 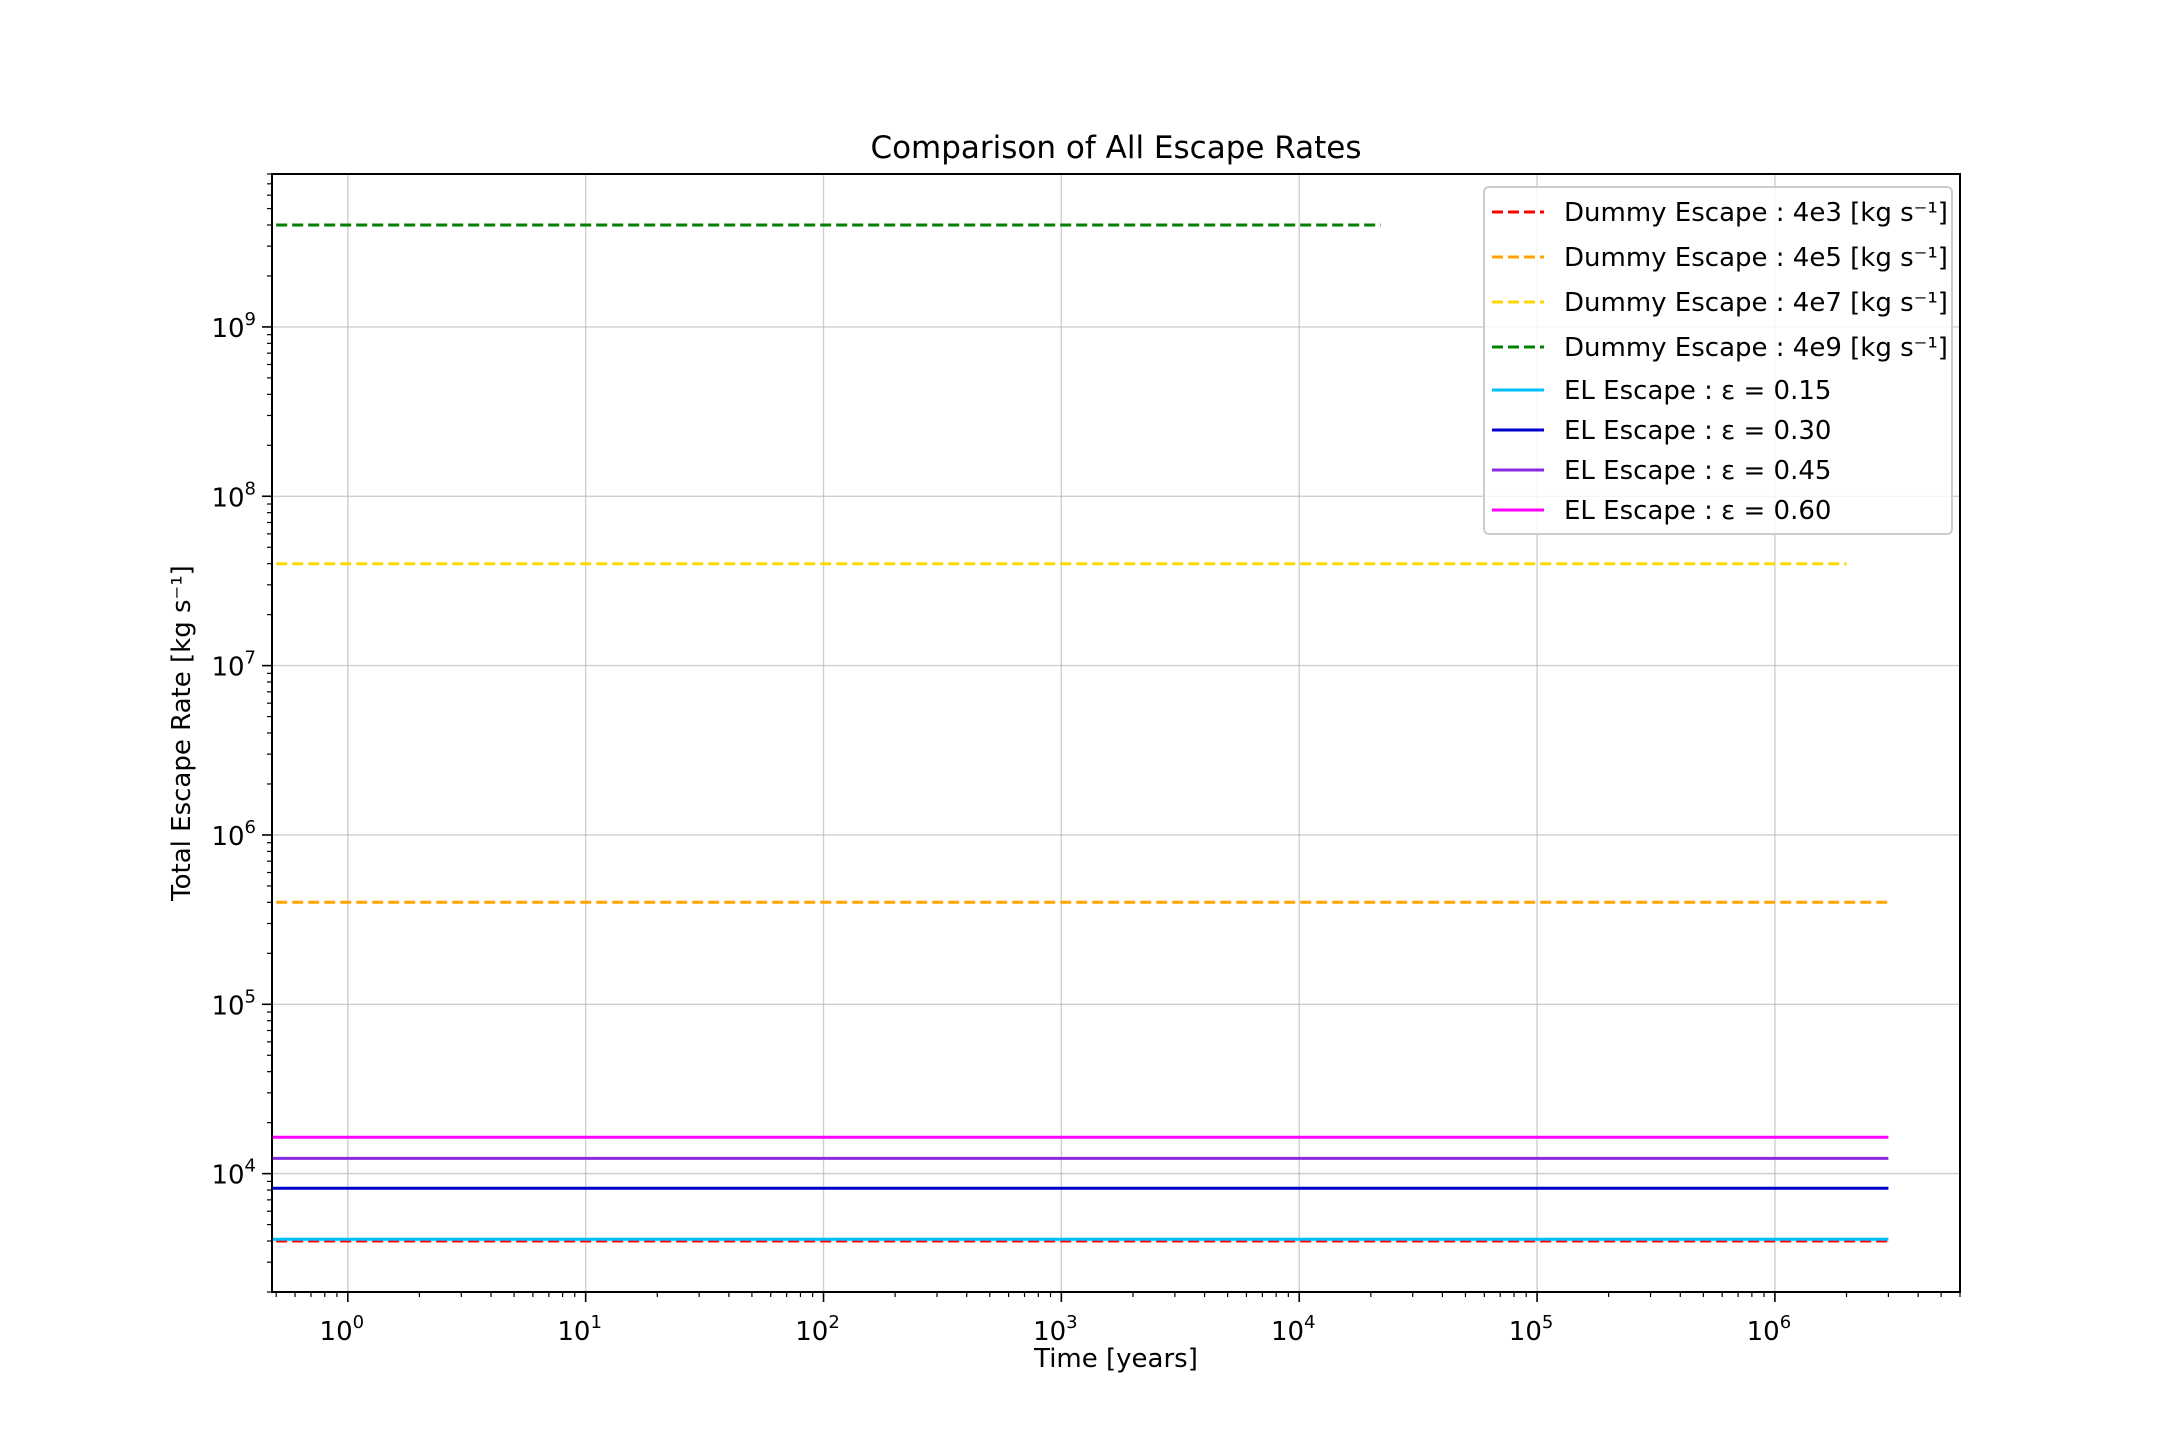 I want to click on x-tick-label: 10², so click(x=817, y=1329).